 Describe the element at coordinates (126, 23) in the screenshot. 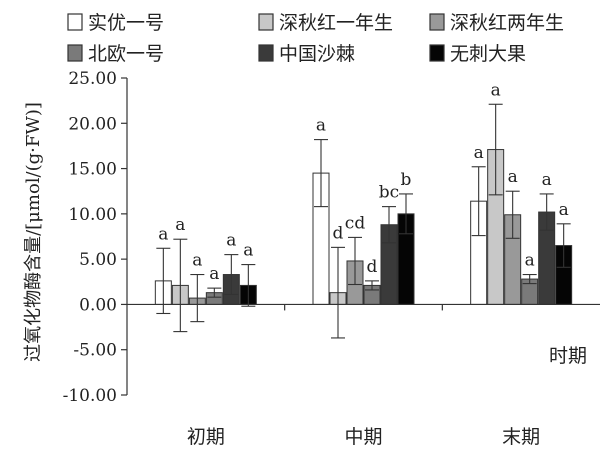

I see `legend-label: 实优一号` at that location.